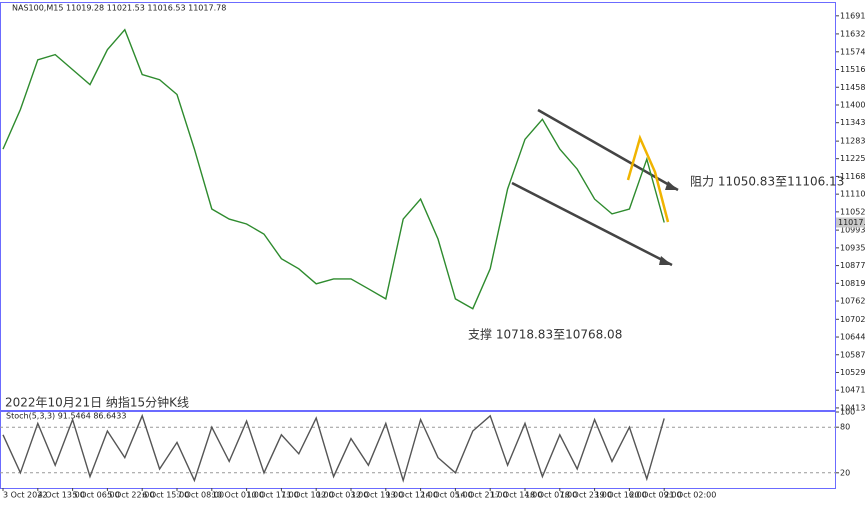  I want to click on x-tick-label: 11 Oct 10:00, so click(307, 495).